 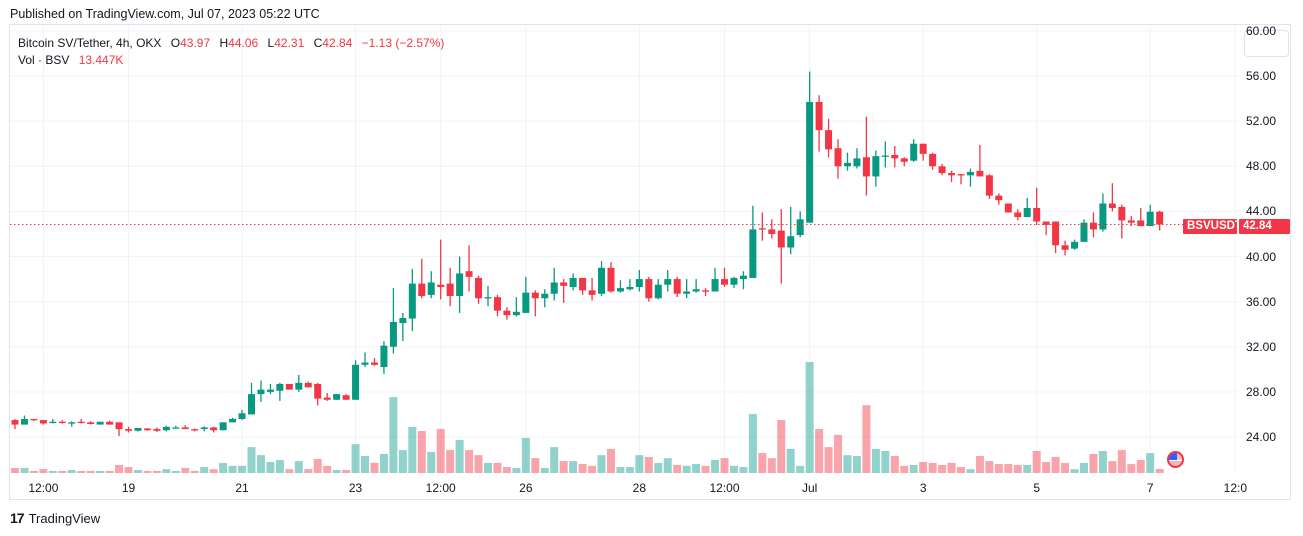 I want to click on close-value: 42.84, so click(x=337, y=43).